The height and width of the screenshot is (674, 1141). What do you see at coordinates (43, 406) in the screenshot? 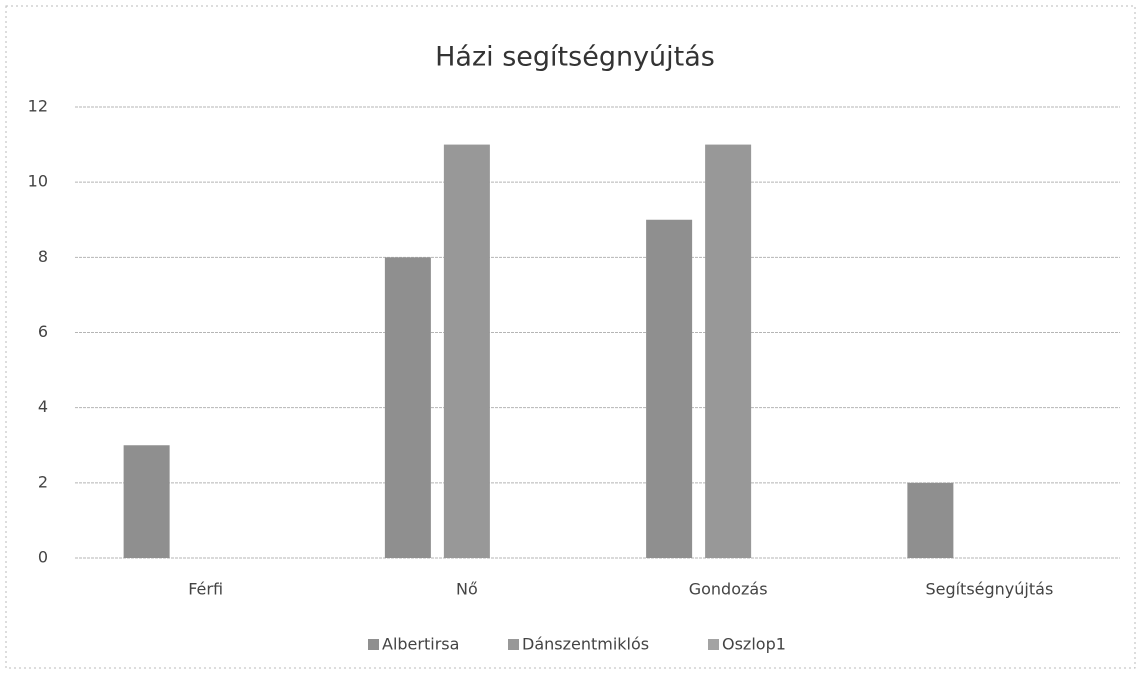
I see `y-tick-label: 4` at bounding box center [43, 406].